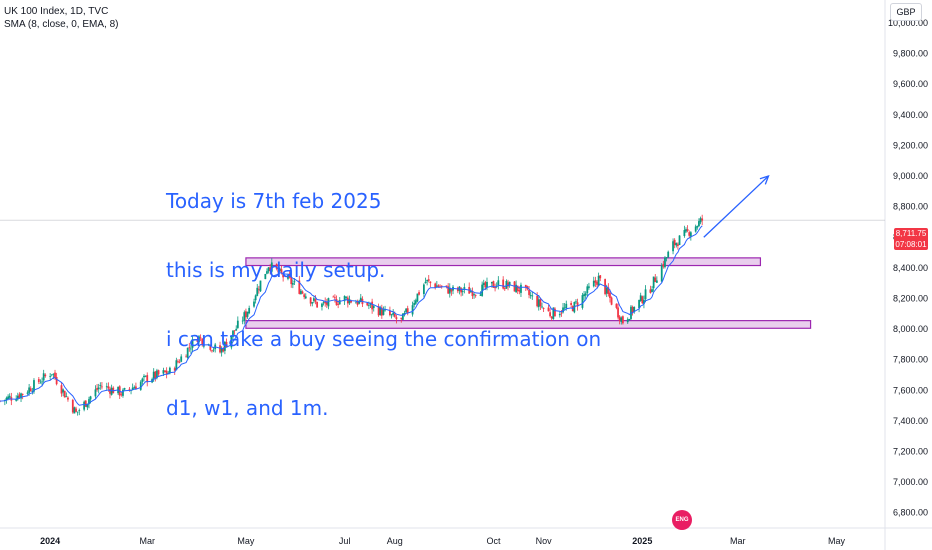  What do you see at coordinates (345, 541) in the screenshot?
I see `x-tick-label: Jul` at bounding box center [345, 541].